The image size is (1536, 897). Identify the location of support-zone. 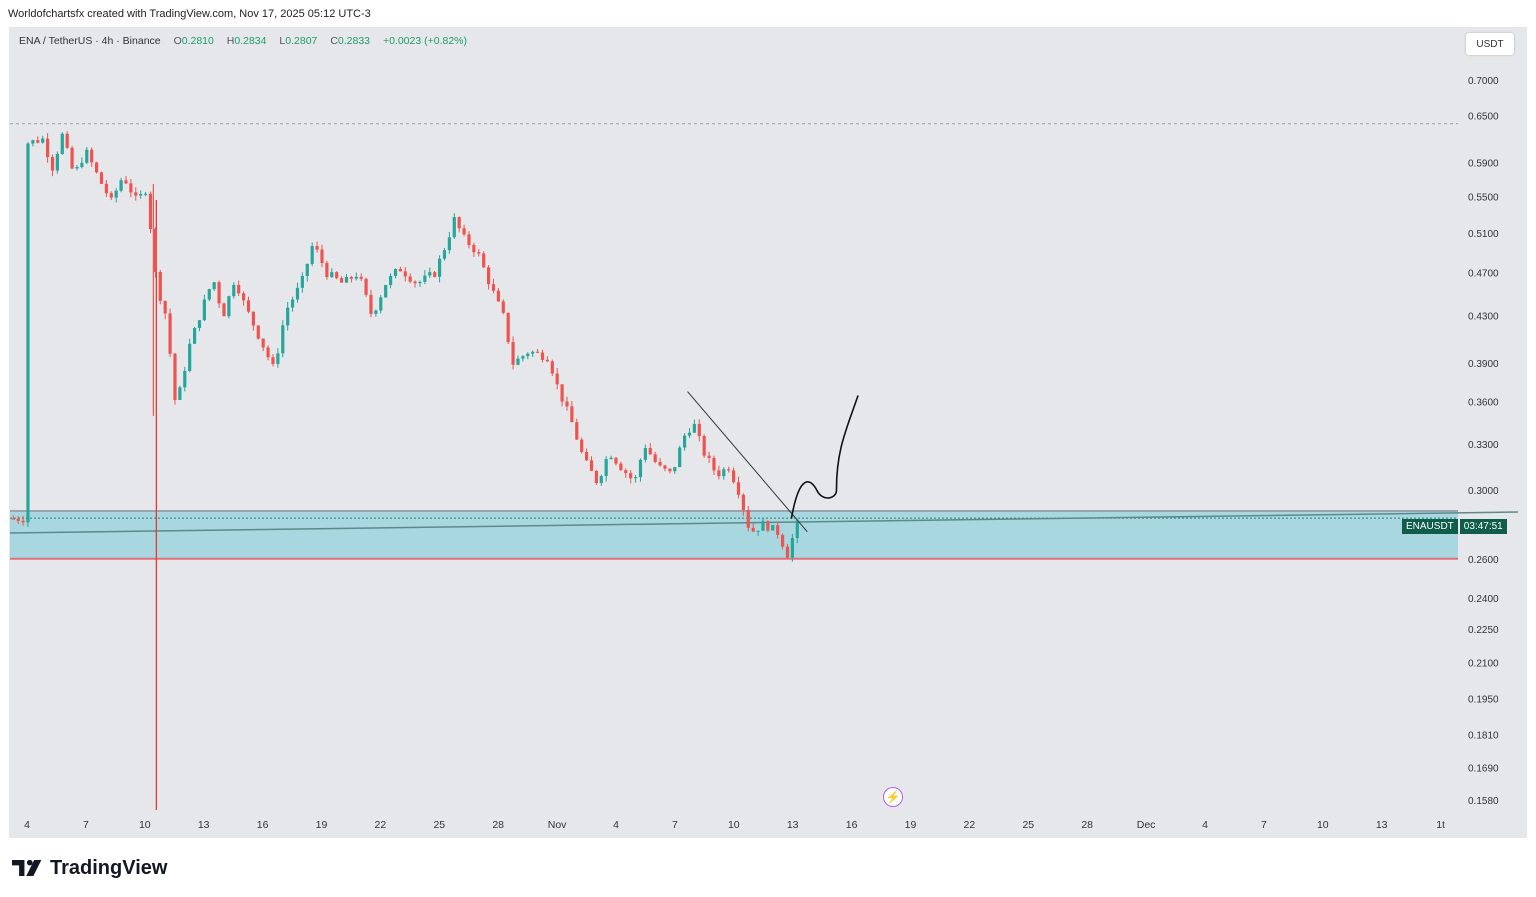
(734, 535).